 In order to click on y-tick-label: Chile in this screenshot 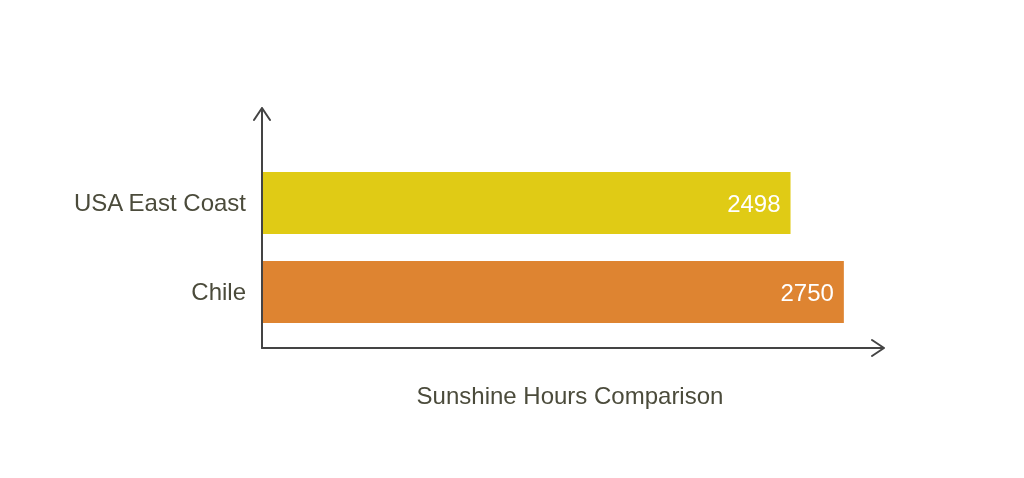, I will do `click(218, 292)`.